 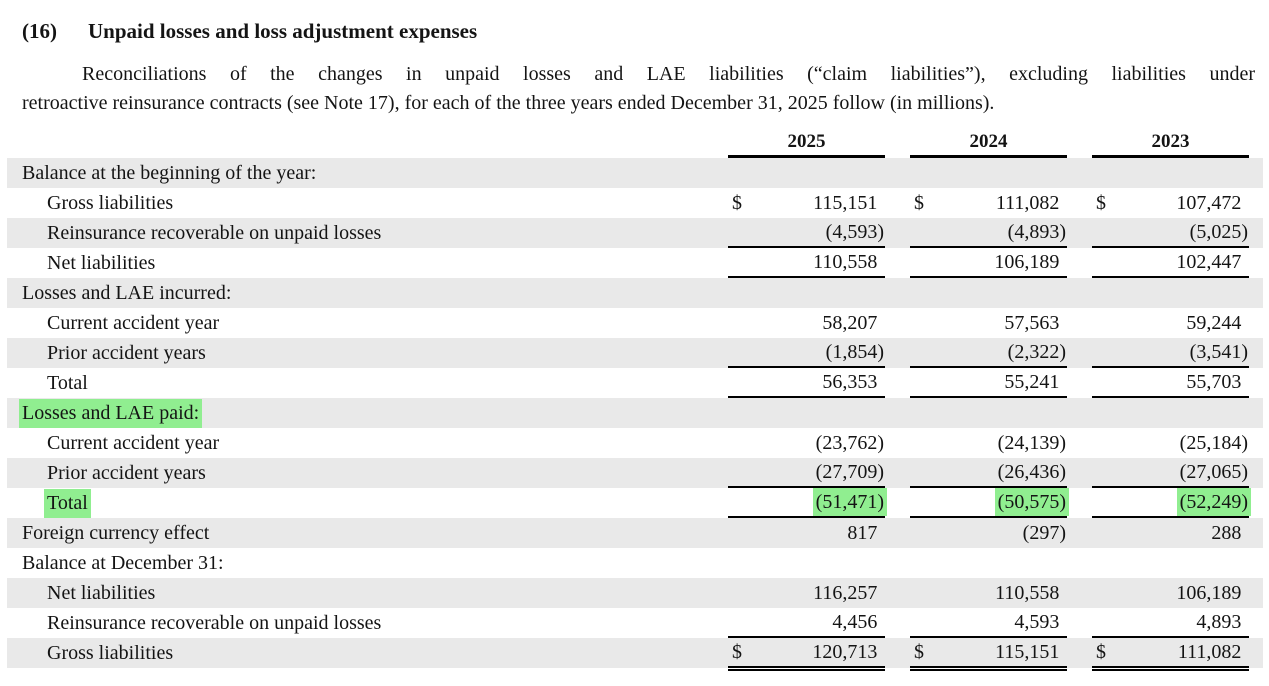 I want to click on cell-value: 288, so click(x=1226, y=533).